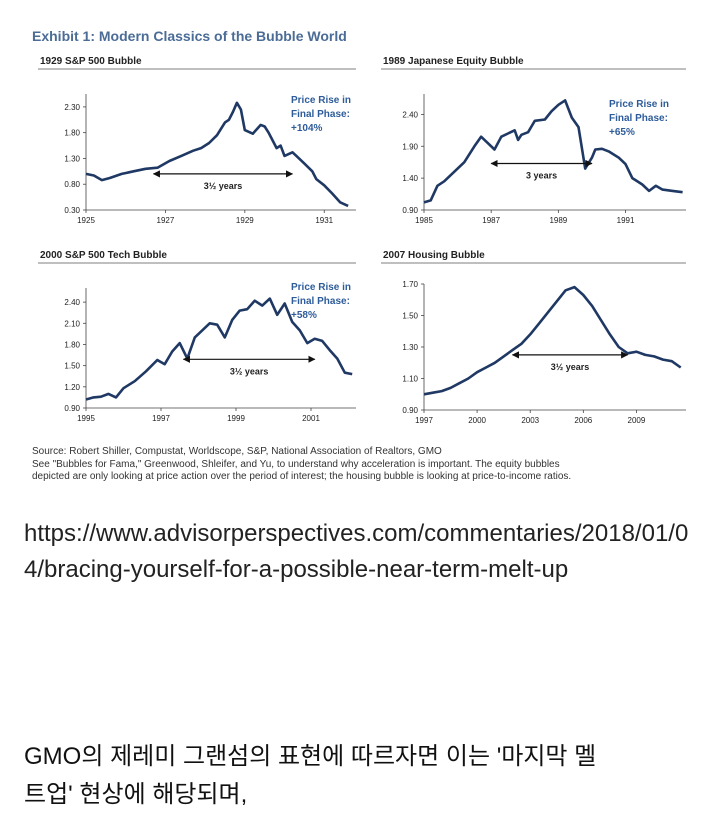 Image resolution: width=720 pixels, height=825 pixels. I want to click on y-tick-label: 1.70, so click(410, 284).